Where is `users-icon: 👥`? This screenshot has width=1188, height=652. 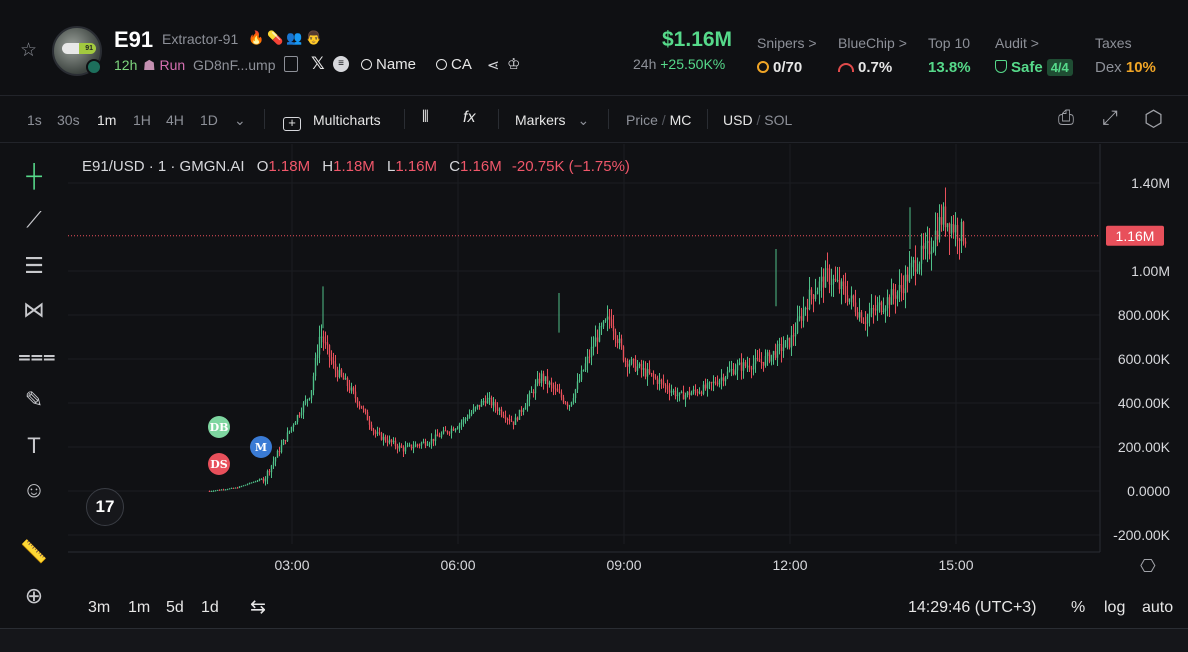
users-icon: 👥 is located at coordinates (296, 37).